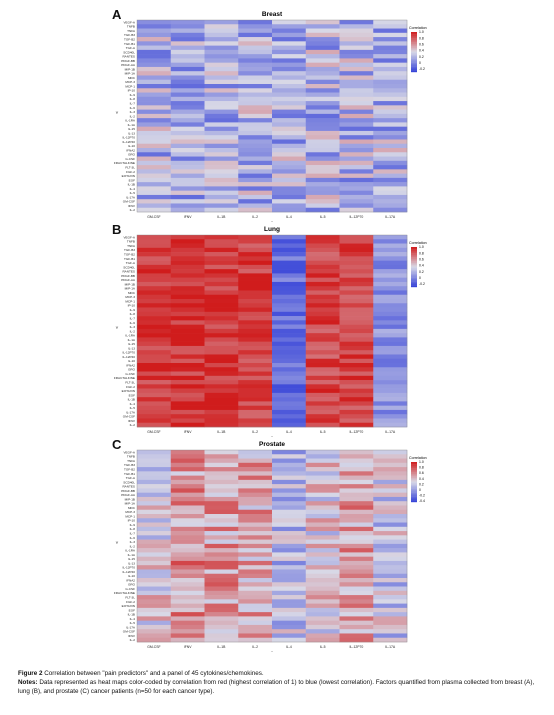 Image resolution: width=554 pixels, height=715 pixels. Describe the element at coordinates (131, 348) in the screenshot. I see `row-label: IL-13` at that location.